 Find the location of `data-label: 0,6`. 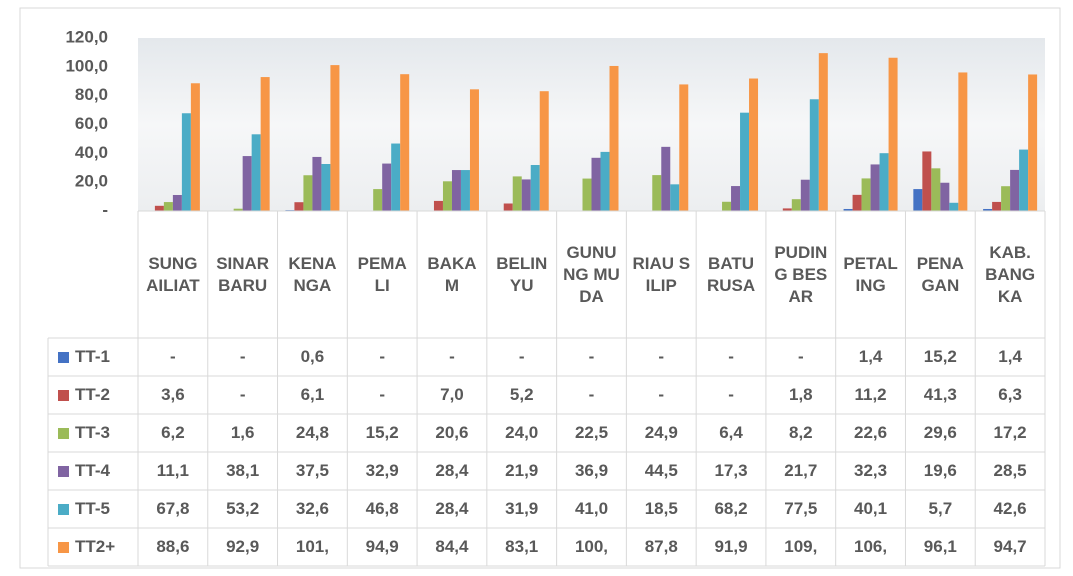

data-label: 0,6 is located at coordinates (312, 356).